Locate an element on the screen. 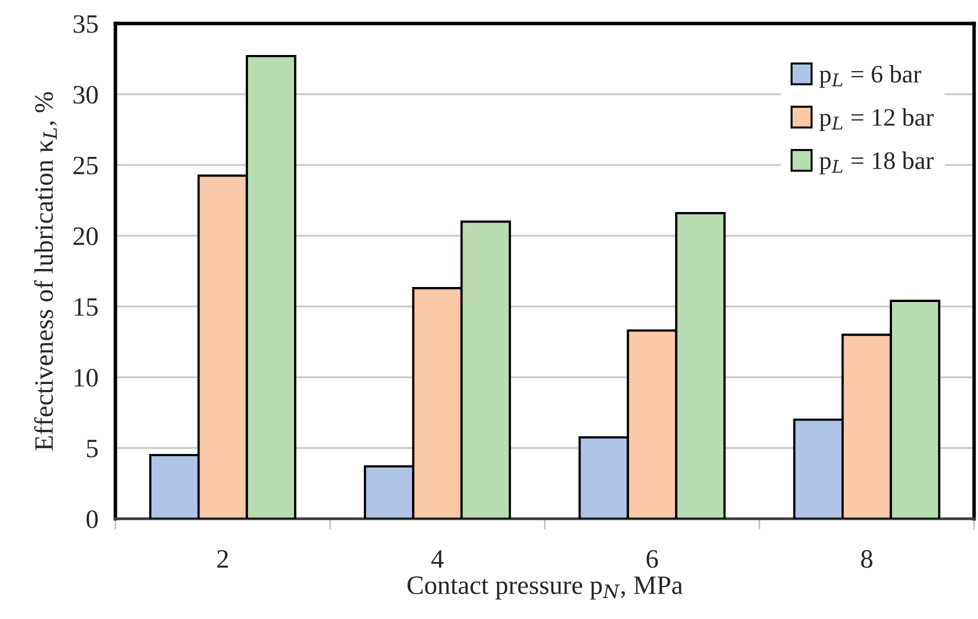 The width and height of the screenshot is (978, 619). x-tick-label: 8 is located at coordinates (866, 559).